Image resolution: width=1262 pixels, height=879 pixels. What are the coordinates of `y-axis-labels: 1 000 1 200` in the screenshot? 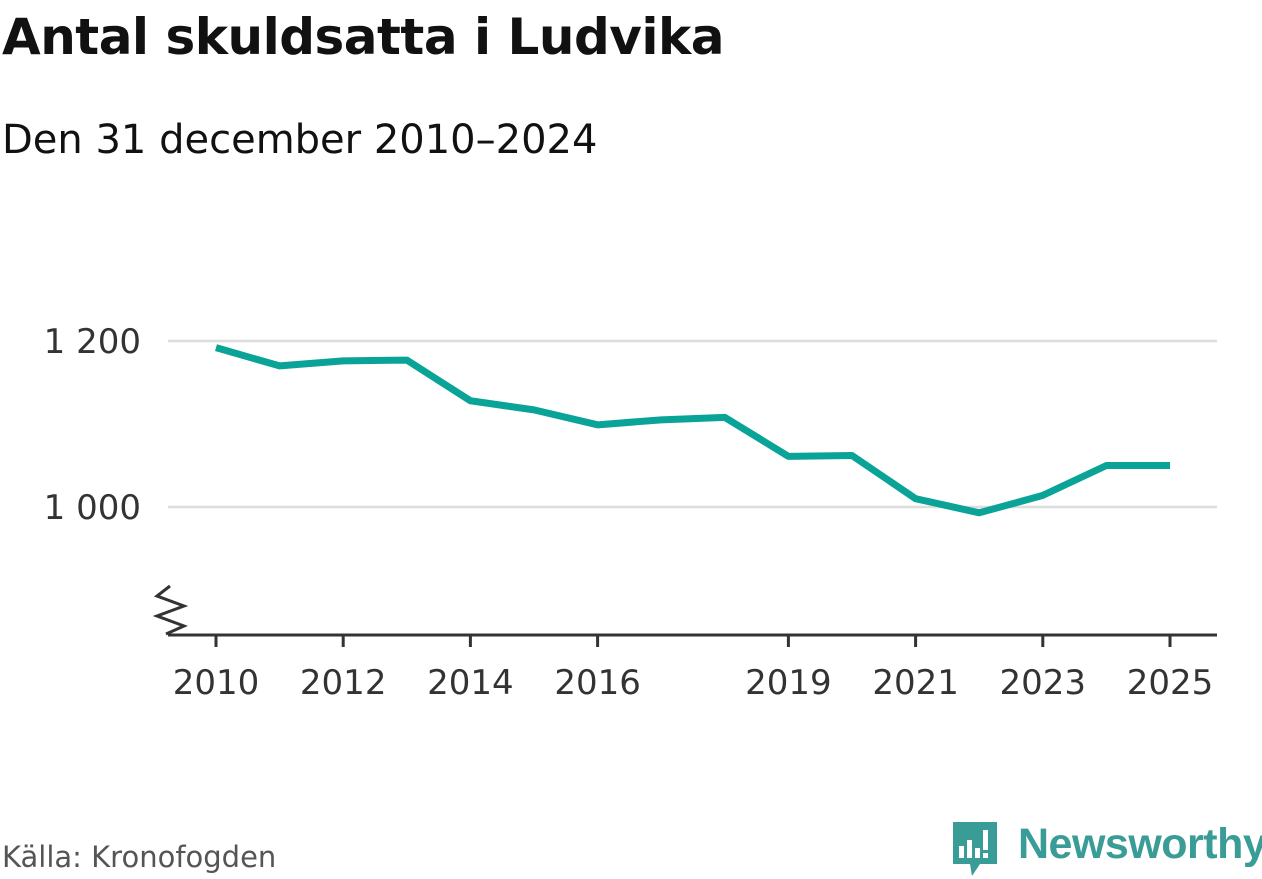 It's located at (92, 425).